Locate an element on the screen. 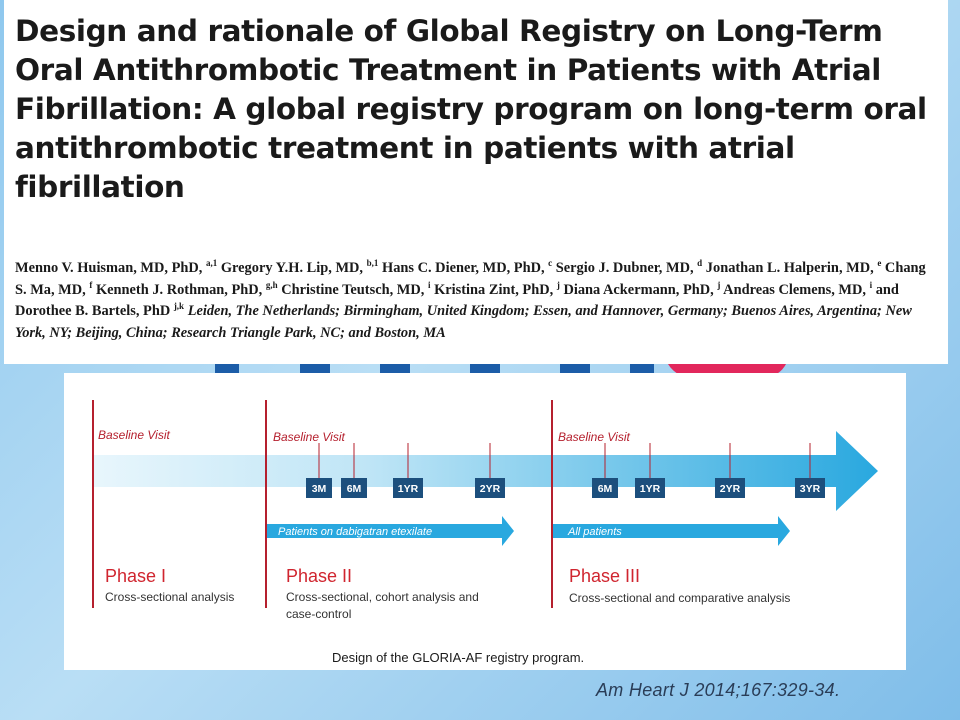 This screenshot has width=960, height=720. author-name: Chang S. Ma, MD, is located at coordinates (470, 279).